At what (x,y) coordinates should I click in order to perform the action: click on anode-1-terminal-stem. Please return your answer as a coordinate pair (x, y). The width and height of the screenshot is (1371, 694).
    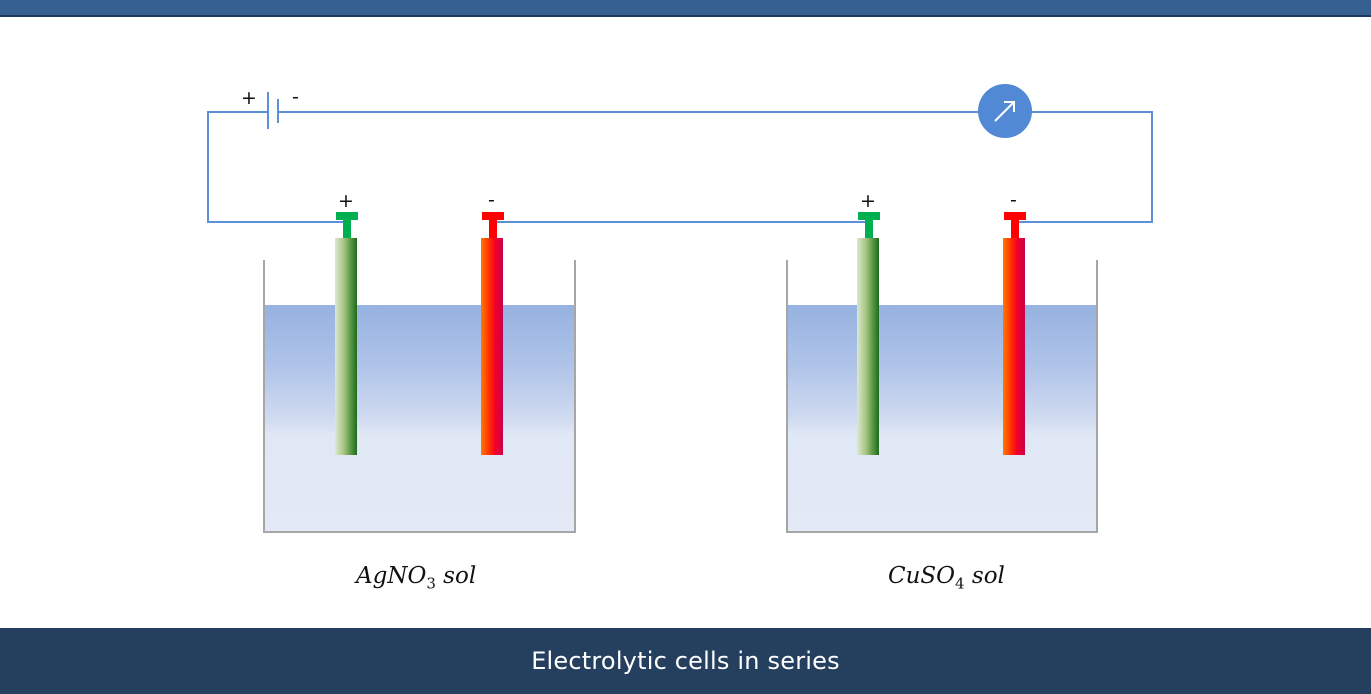
    Looking at the image, I should click on (347, 229).